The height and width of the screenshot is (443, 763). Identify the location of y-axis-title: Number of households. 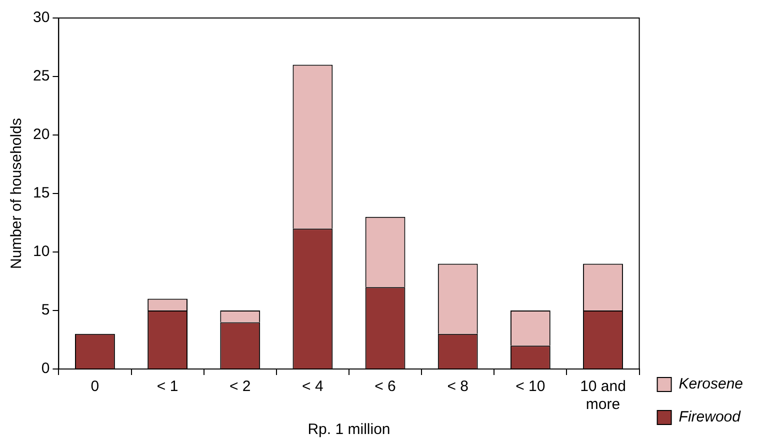
(17, 193).